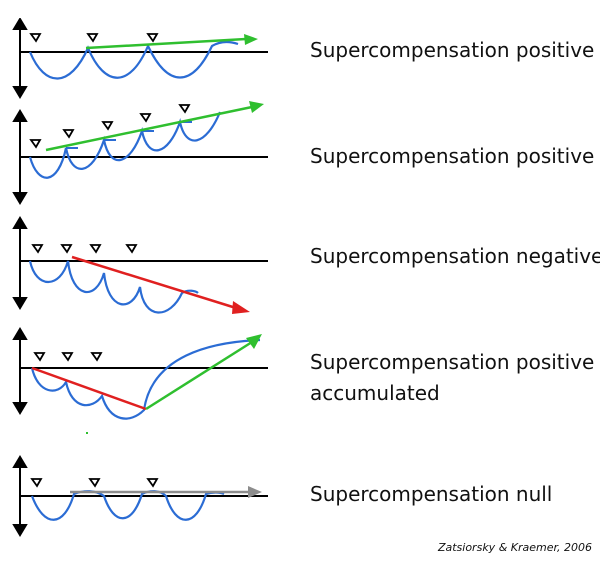 The width and height of the screenshot is (600, 564). I want to click on panel-1: Supercompensation positive, so click(300, 59).